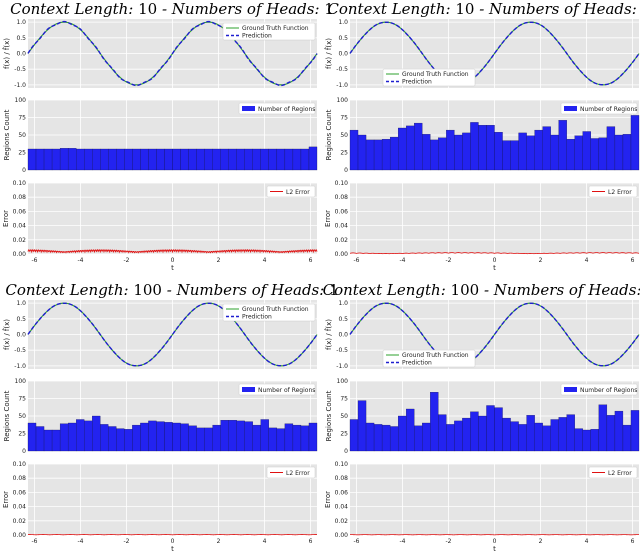 The width and height of the screenshot is (640, 553). What do you see at coordinates (344, 434) in the screenshot?
I see `y-tick-label: 25` at bounding box center [344, 434].